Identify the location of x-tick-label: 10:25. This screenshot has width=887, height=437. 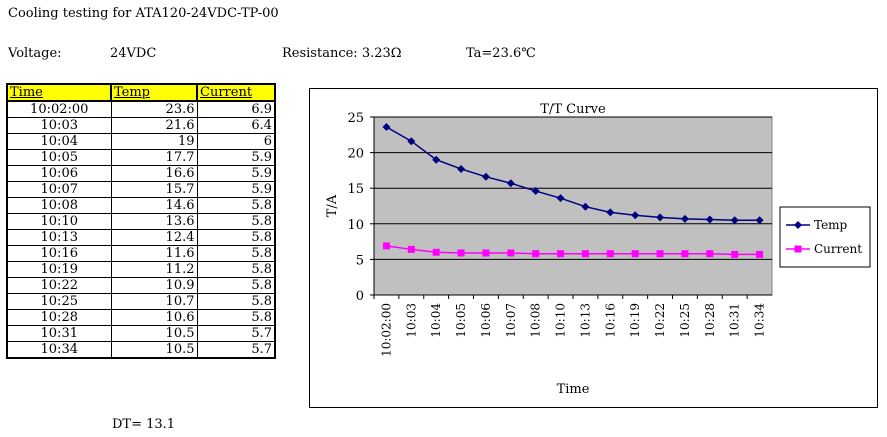
(685, 320).